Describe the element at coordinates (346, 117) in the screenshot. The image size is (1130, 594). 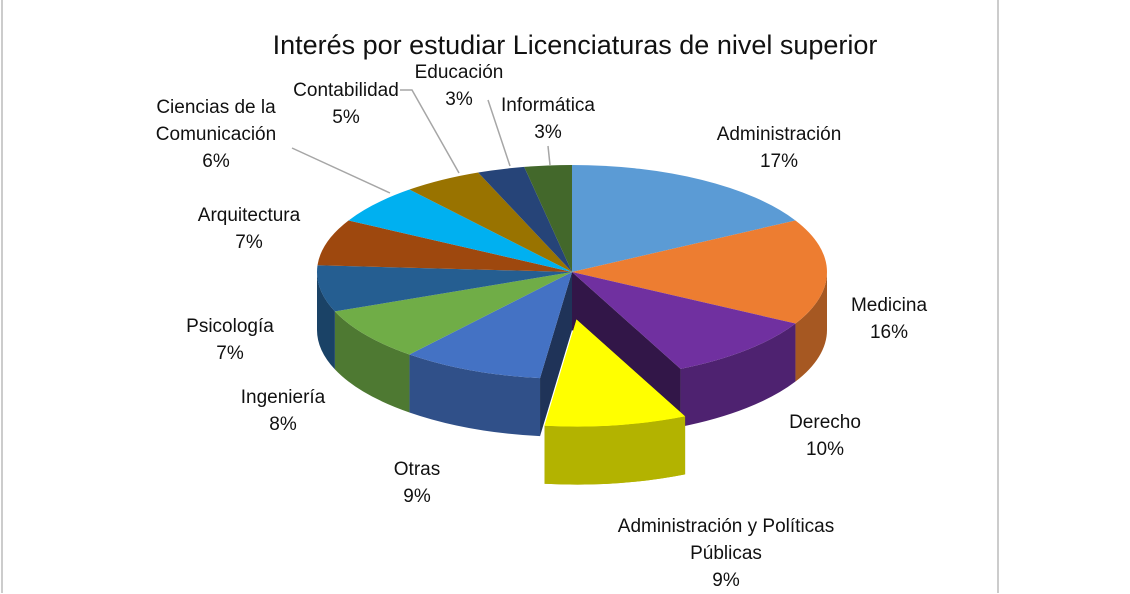
I see `slice-value-label: 5%` at that location.